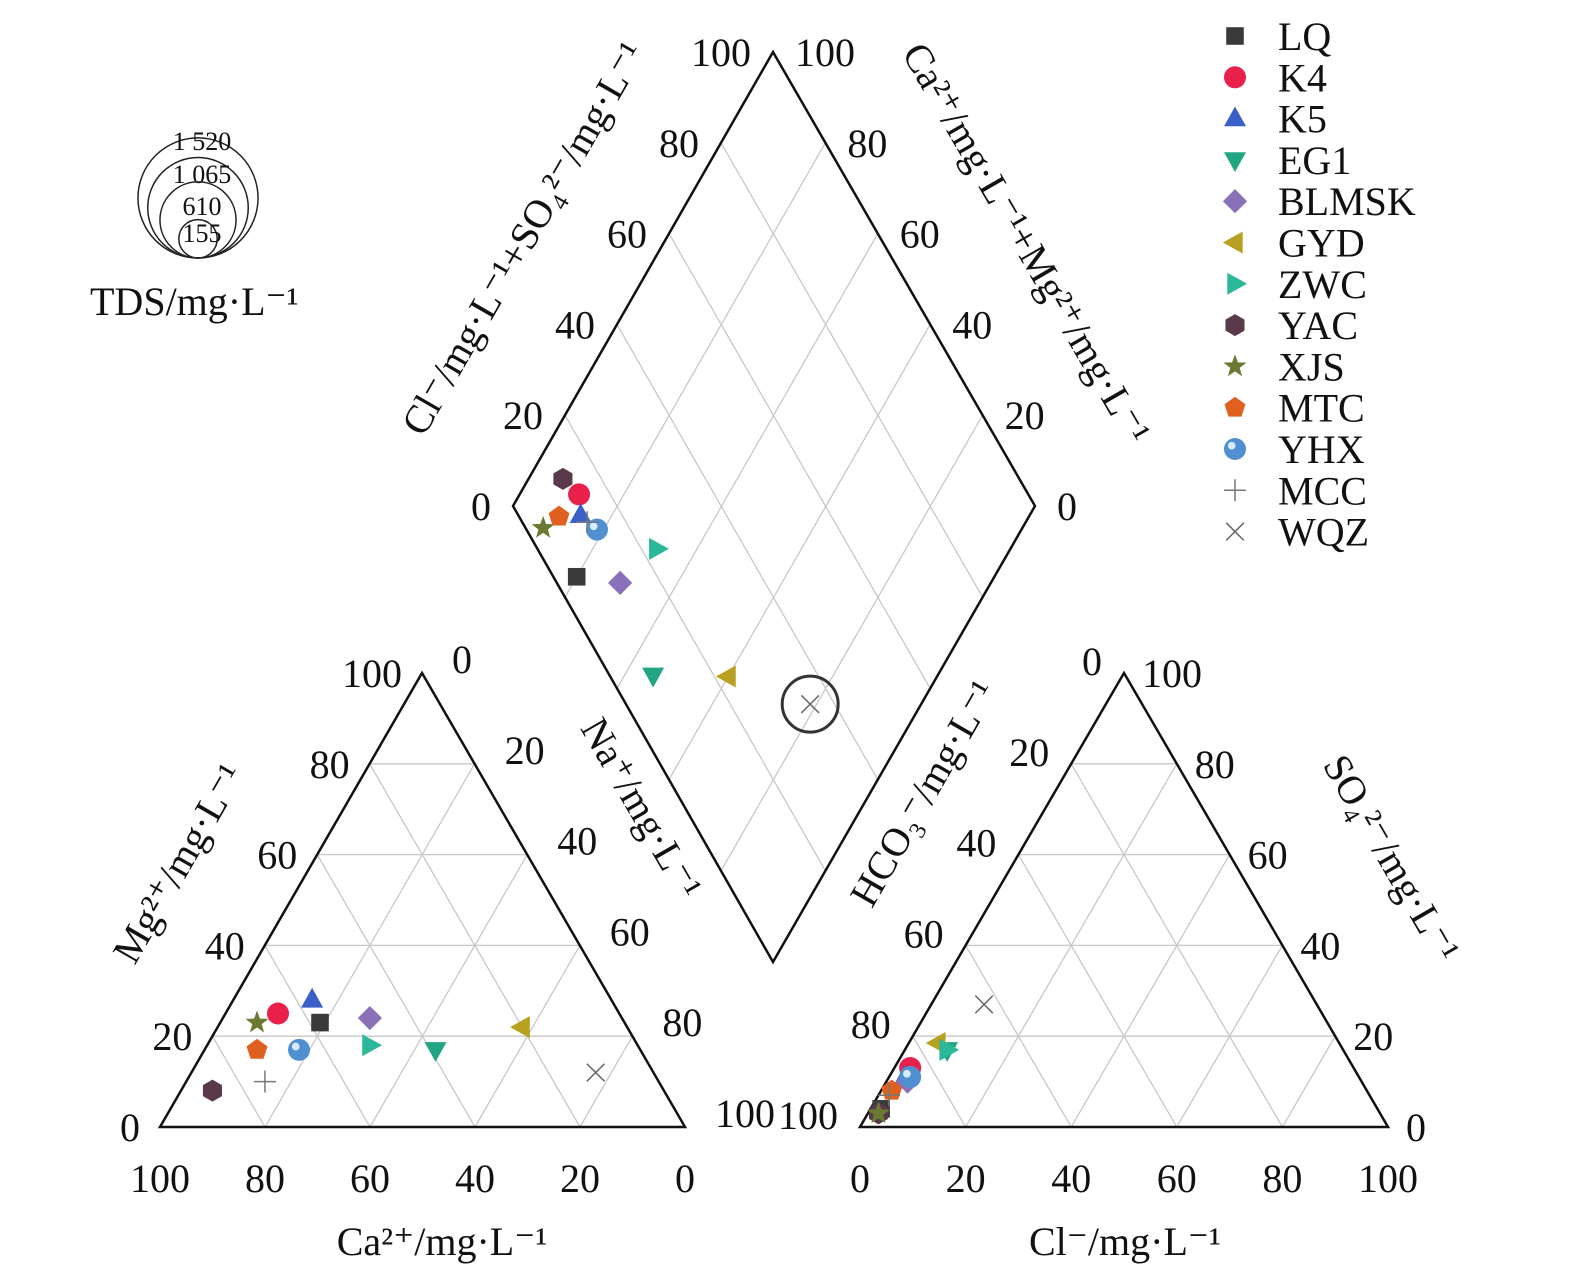 The width and height of the screenshot is (1575, 1276). I want to click on legend-item-gyd: GYD, so click(1293, 243).